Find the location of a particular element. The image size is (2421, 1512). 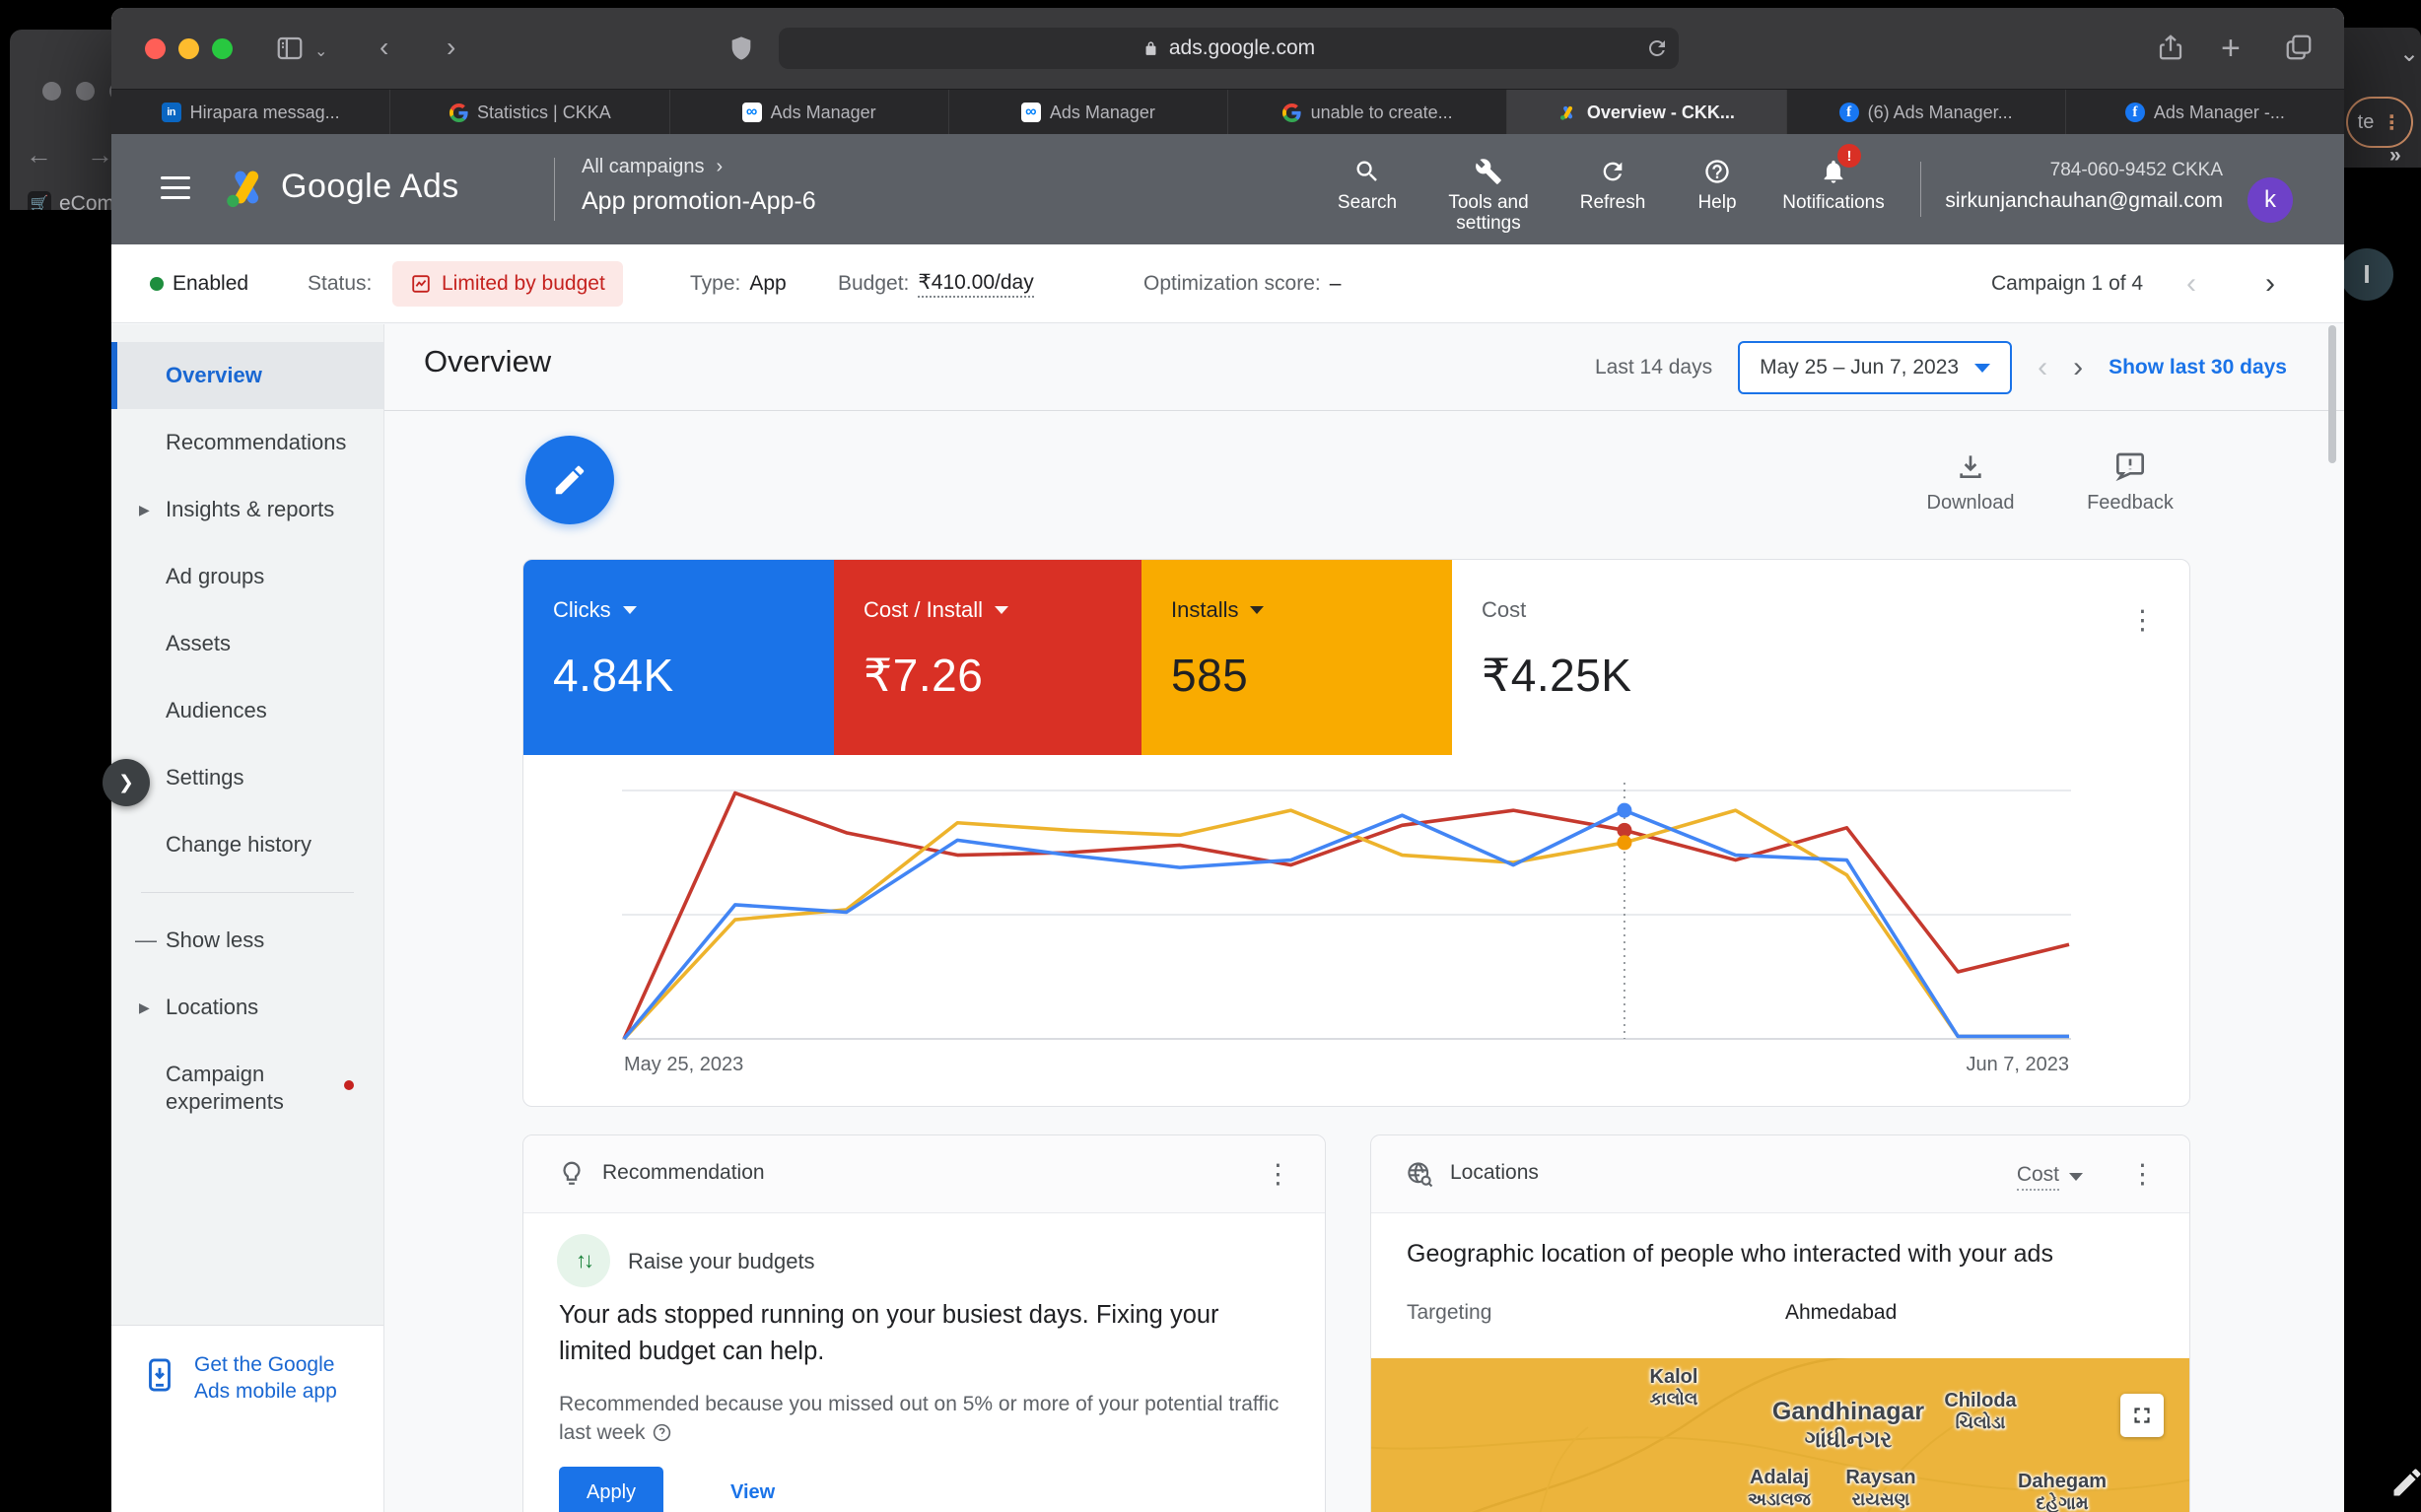

apply-button: Apply is located at coordinates (611, 1490).